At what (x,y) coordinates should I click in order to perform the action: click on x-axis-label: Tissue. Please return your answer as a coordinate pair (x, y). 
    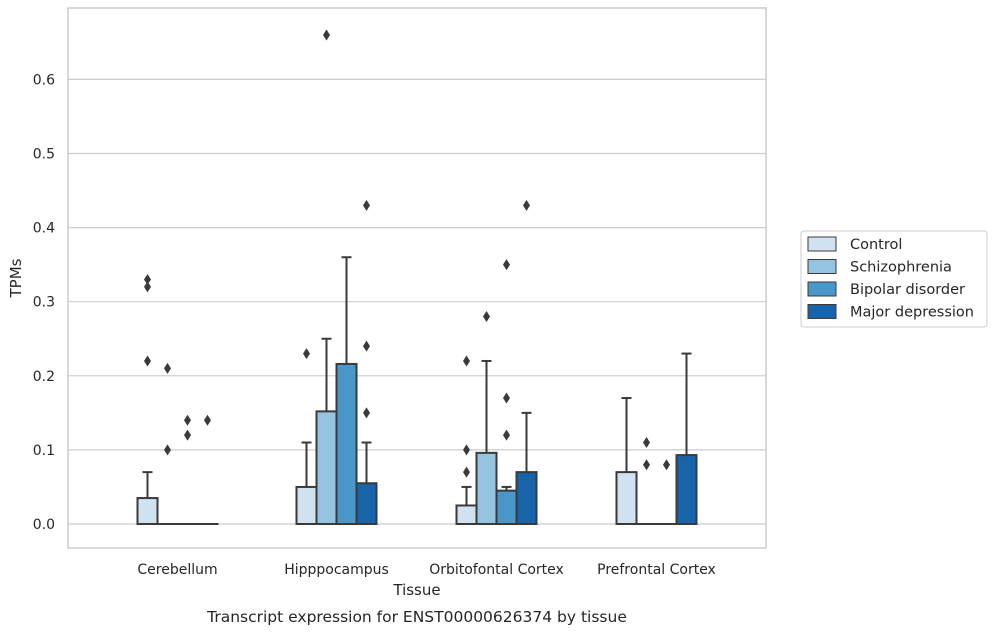
    Looking at the image, I should click on (416, 590).